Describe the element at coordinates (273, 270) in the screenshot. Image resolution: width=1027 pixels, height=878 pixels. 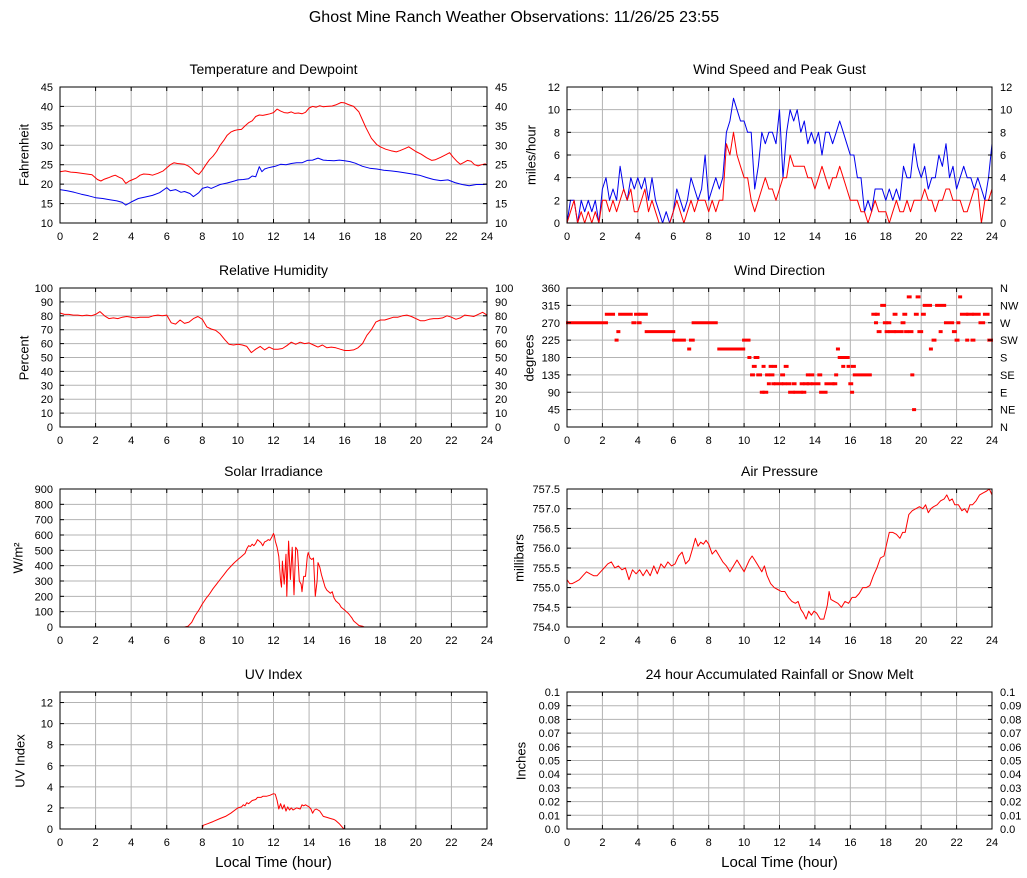
I see `chart-title: Relative Humidity` at that location.